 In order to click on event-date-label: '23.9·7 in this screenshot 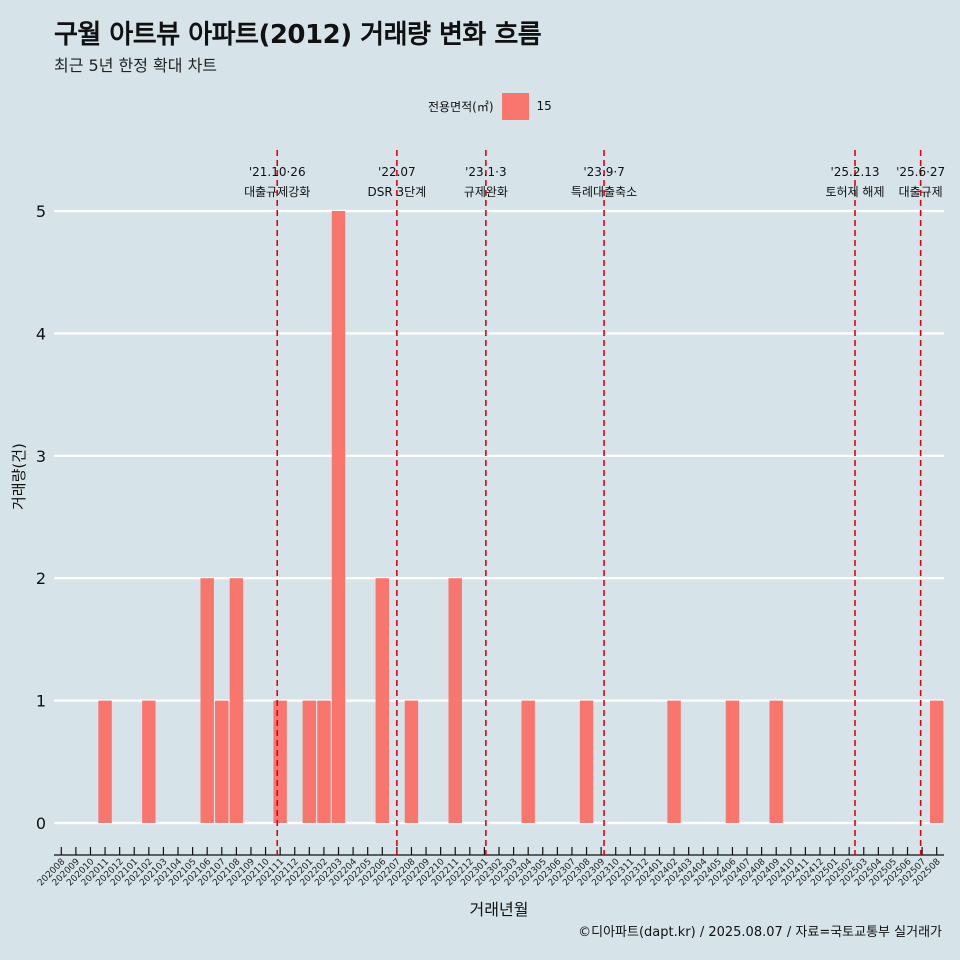, I will do `click(603, 172)`.